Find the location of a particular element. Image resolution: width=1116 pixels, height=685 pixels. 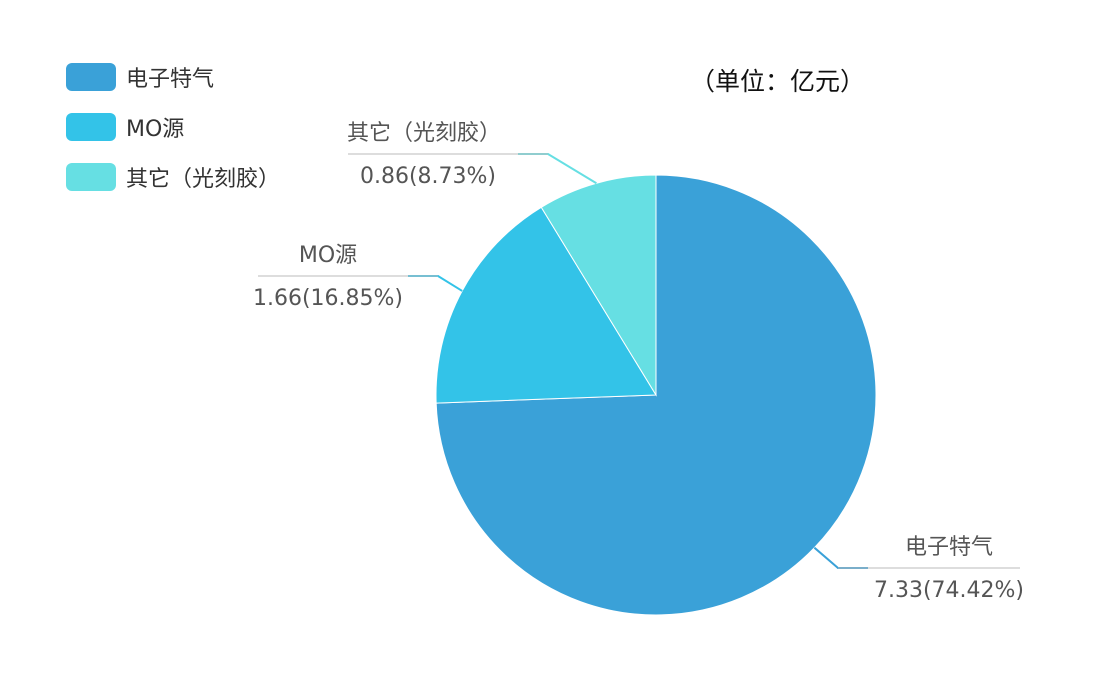

legend-label: 其它（光刻胶） is located at coordinates (203, 179).